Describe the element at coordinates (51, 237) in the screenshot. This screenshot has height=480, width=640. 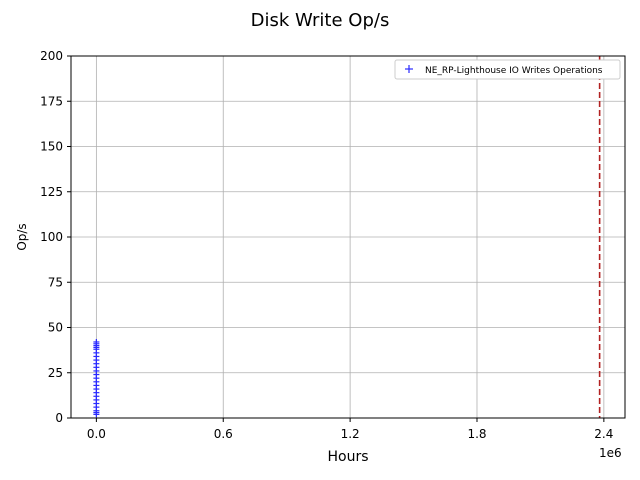
I see `y-tick-label: 100` at that location.